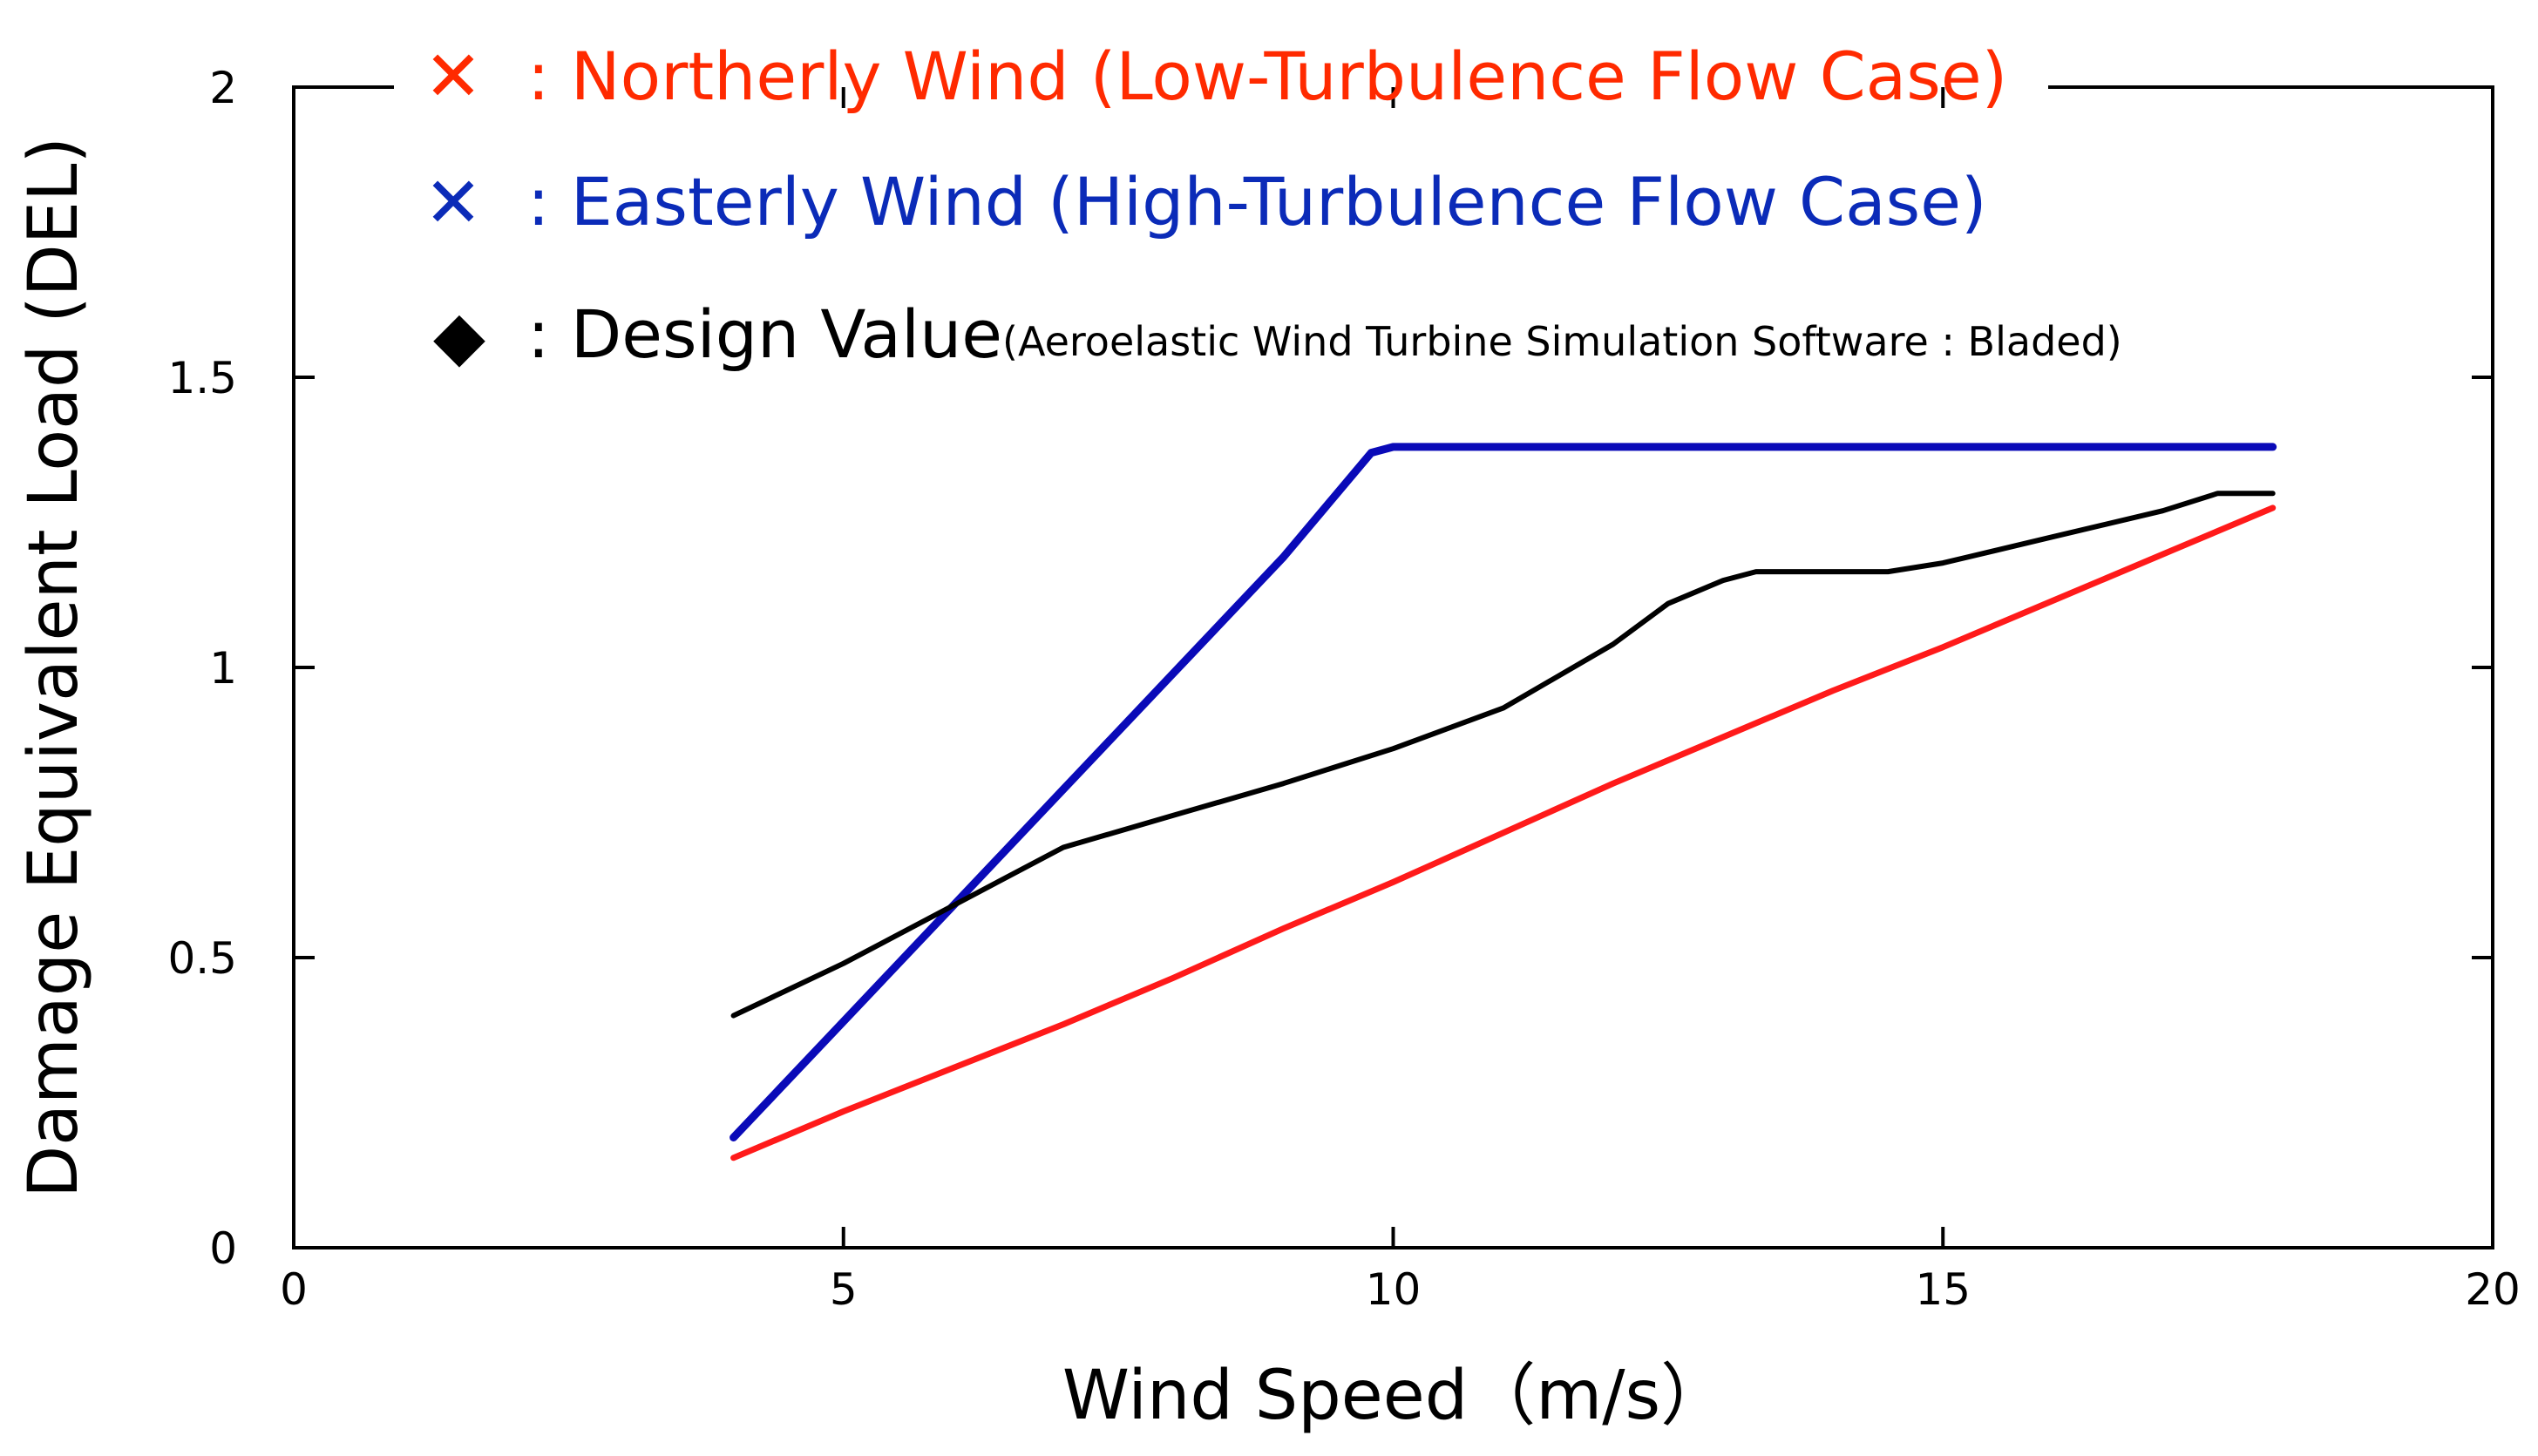  Describe the element at coordinates (453, 202) in the screenshot. I see `legend-marker-easterly: ✕` at that location.